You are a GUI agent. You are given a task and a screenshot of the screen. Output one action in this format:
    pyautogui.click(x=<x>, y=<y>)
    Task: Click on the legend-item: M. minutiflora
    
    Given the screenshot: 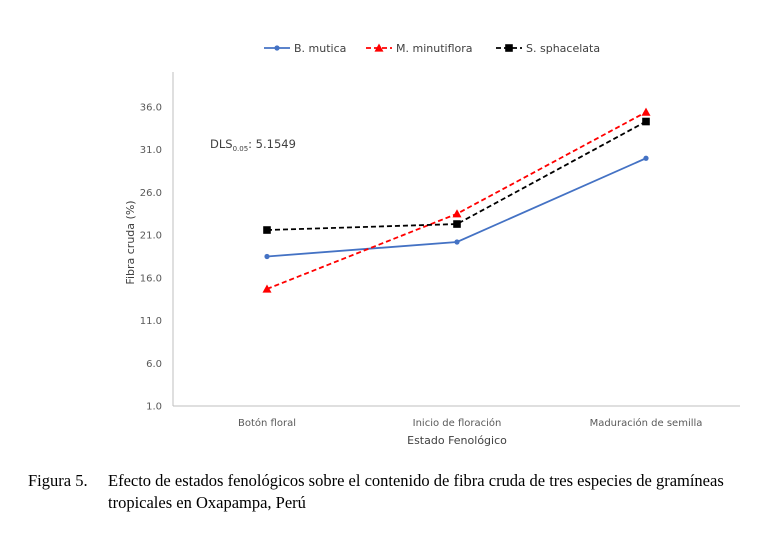 What is the action you would take?
    pyautogui.click(x=419, y=48)
    